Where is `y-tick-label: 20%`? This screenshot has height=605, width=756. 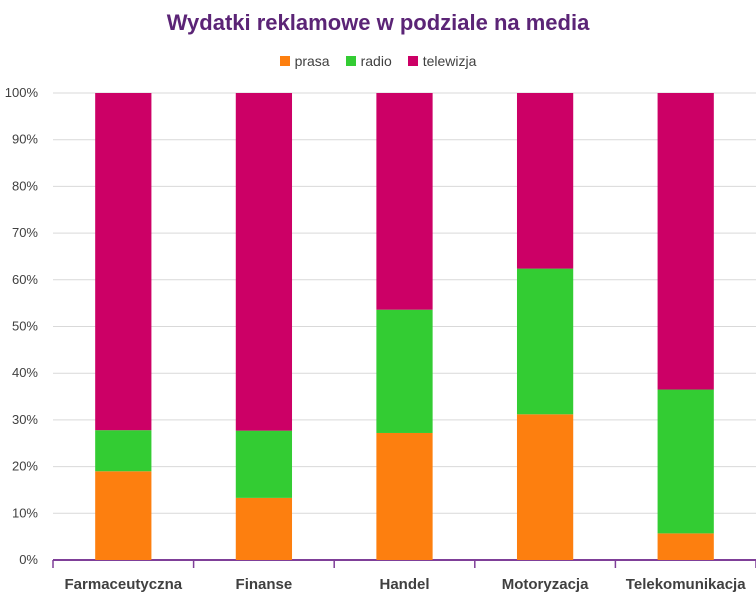
y-tick-label: 20% is located at coordinates (25, 466).